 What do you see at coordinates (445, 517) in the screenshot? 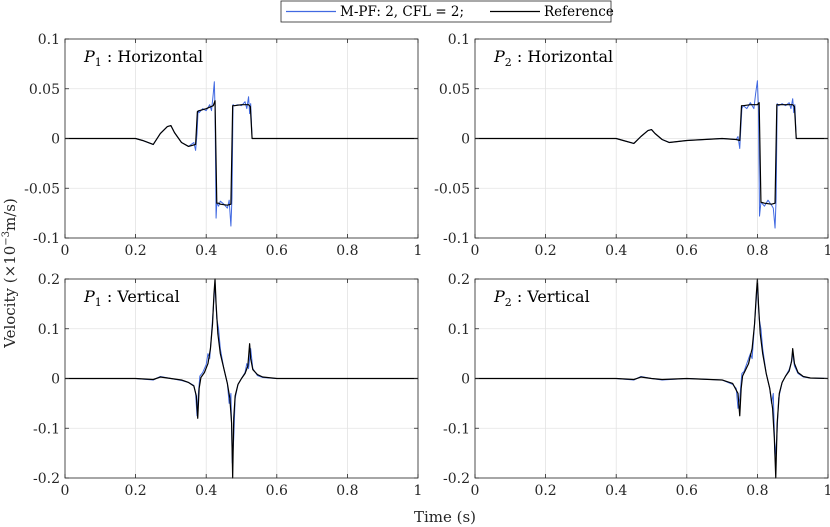
I see `x-axis-label: Time (s)` at bounding box center [445, 517].